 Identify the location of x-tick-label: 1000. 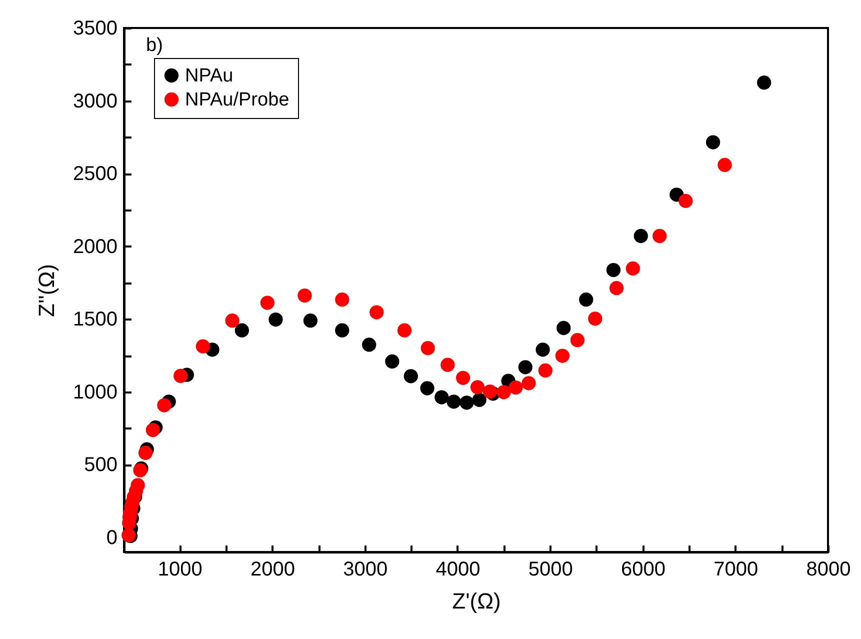
(180, 569).